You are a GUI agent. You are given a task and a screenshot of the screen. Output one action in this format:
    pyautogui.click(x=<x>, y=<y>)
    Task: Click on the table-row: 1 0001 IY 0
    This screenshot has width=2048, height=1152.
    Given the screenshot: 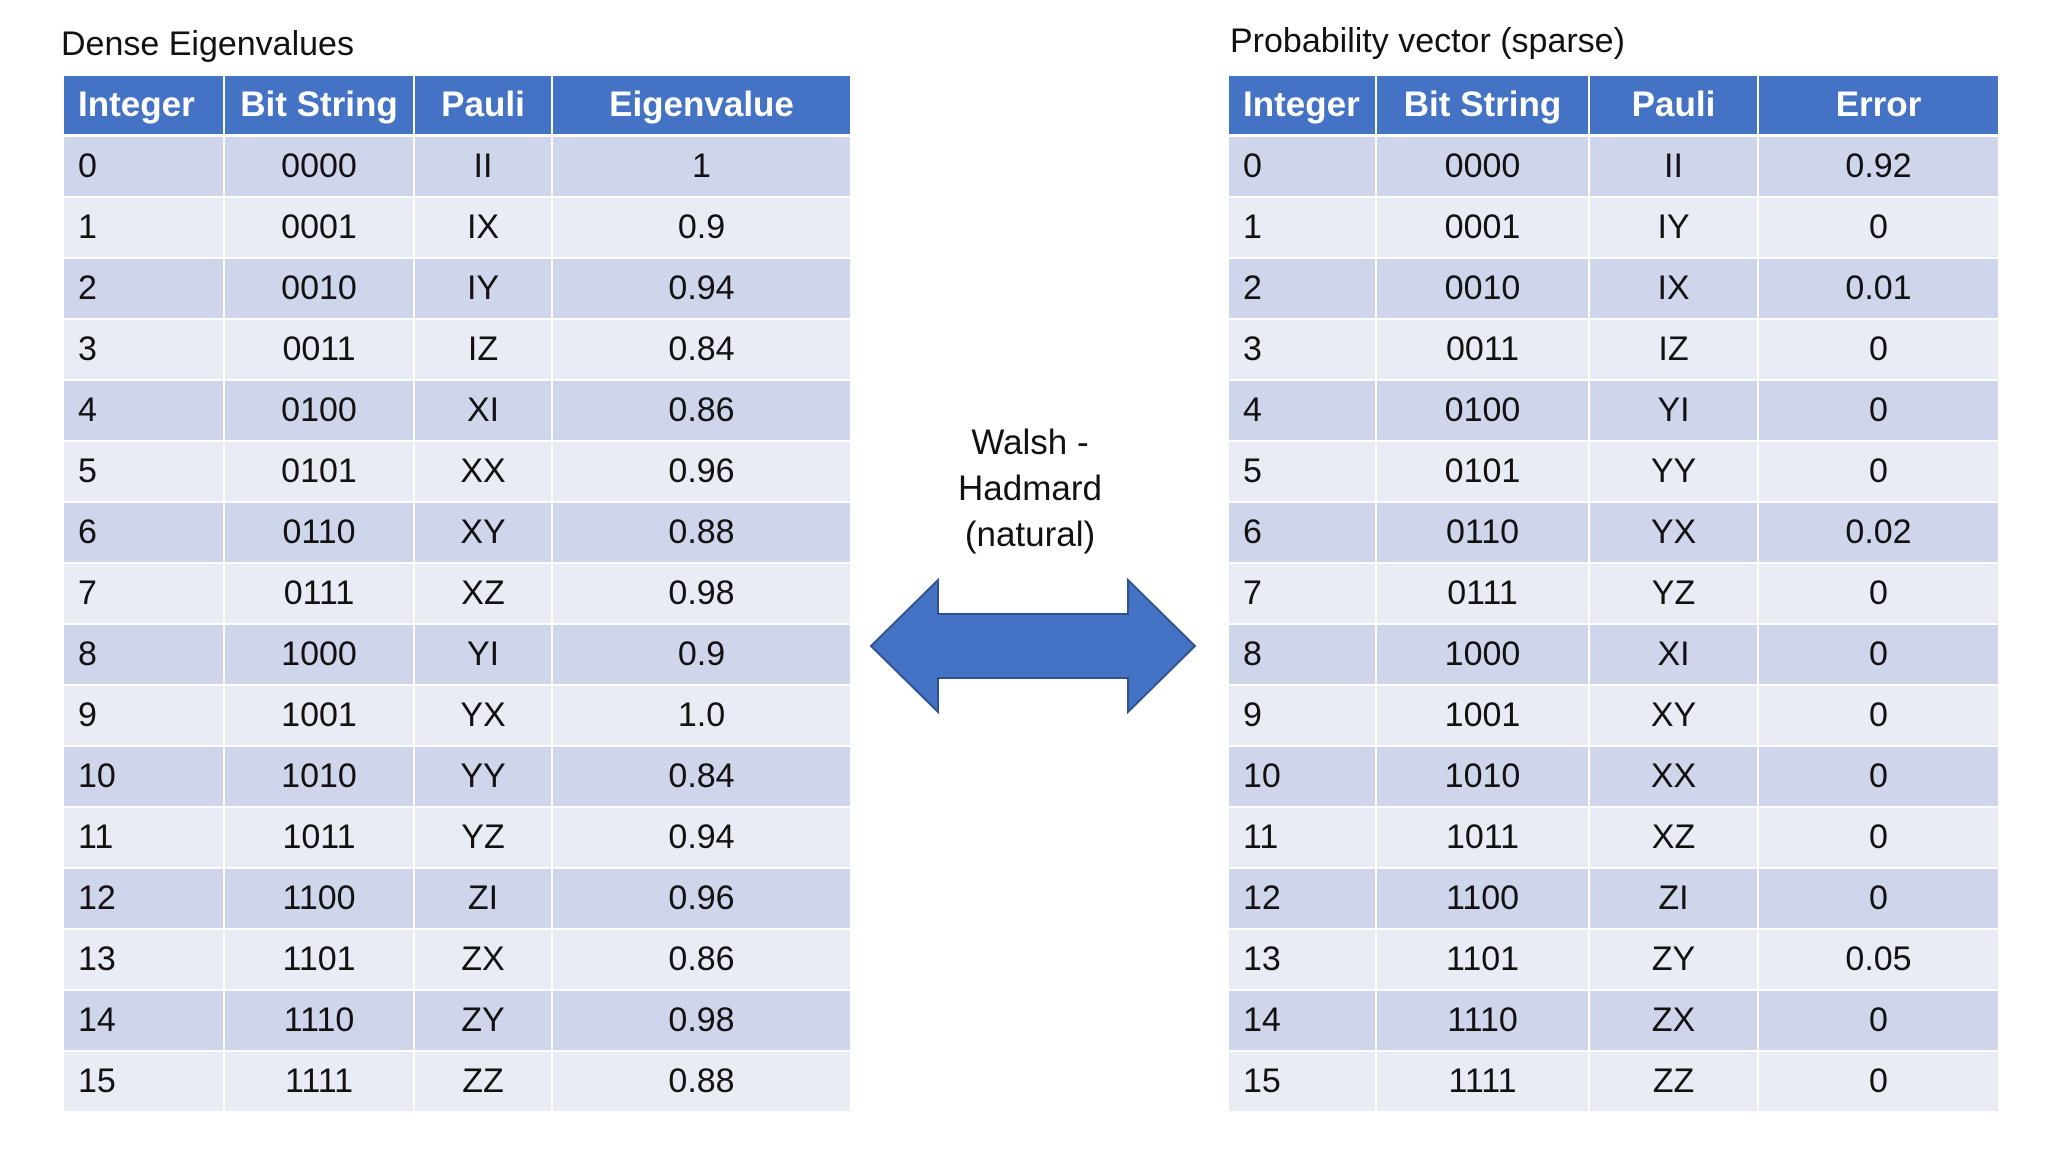 What is the action you would take?
    pyautogui.click(x=1613, y=227)
    